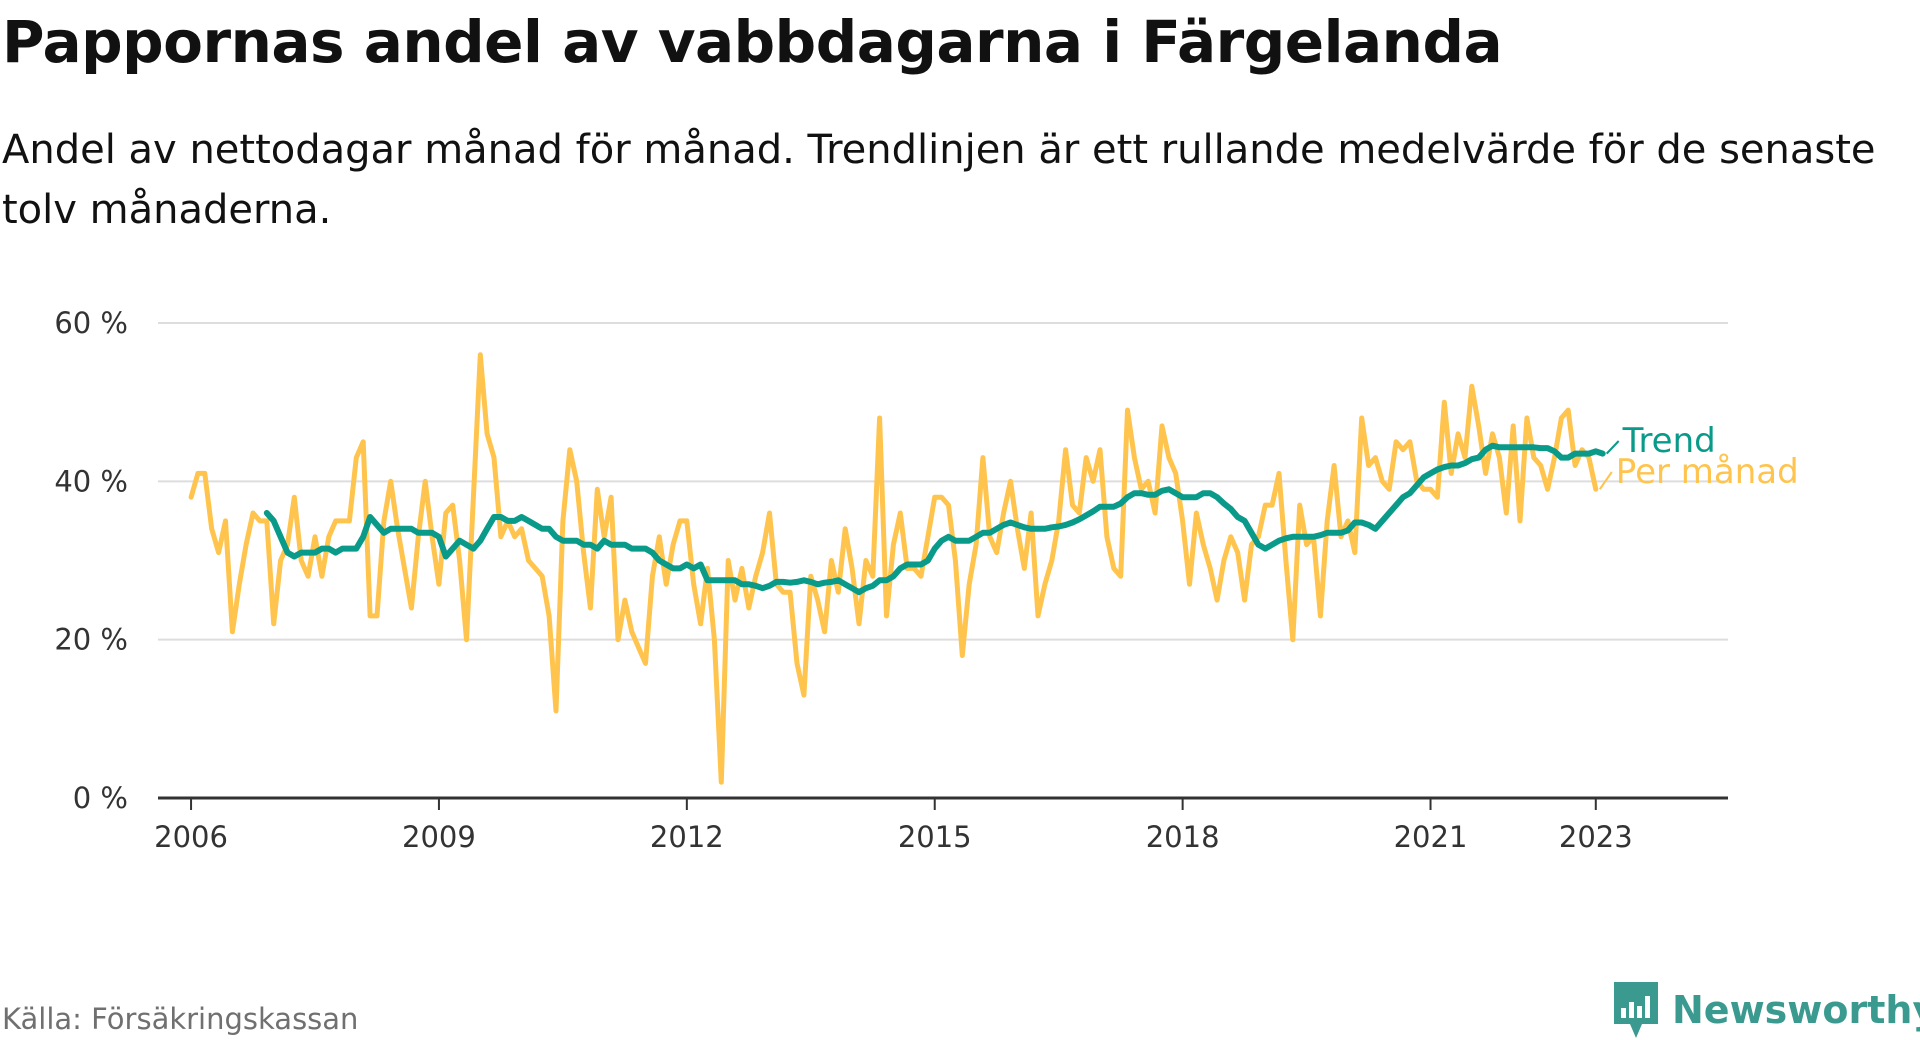 The image size is (1920, 1040). Describe the element at coordinates (91, 560) in the screenshot. I see `y-axis-labels: 0 % 20 % 40 % 60 %` at that location.